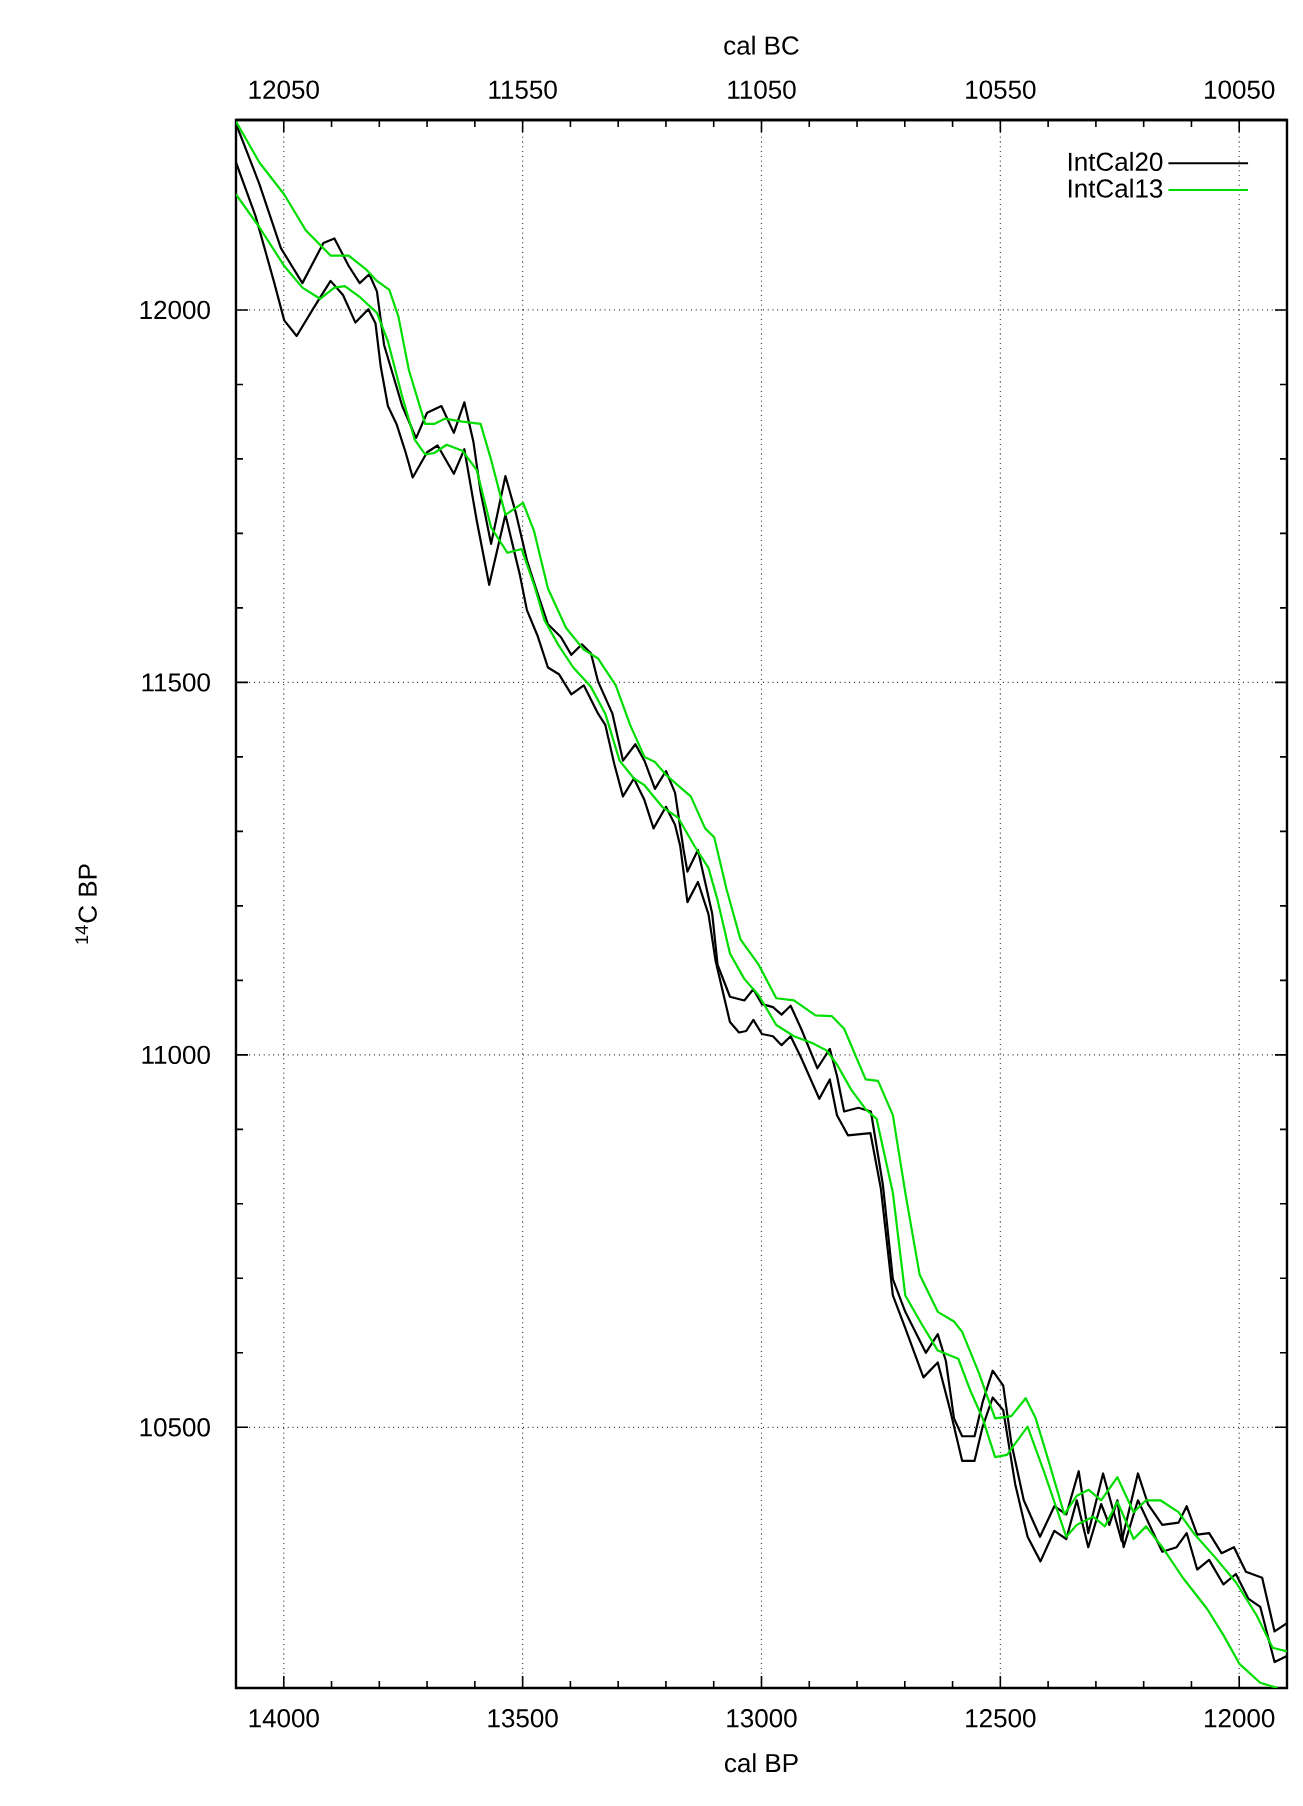 The width and height of the screenshot is (1303, 1806). Describe the element at coordinates (284, 1718) in the screenshot. I see `x-tick-label: 14000` at that location.